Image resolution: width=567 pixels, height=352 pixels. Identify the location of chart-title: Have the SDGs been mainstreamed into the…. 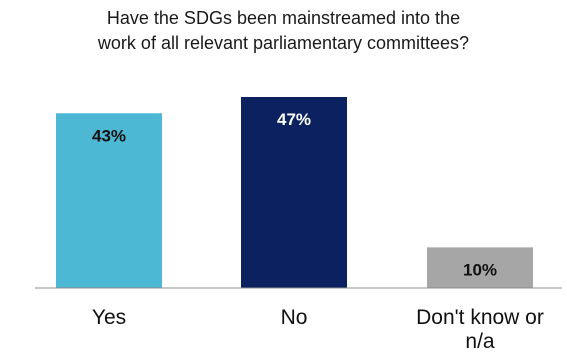
(283, 31).